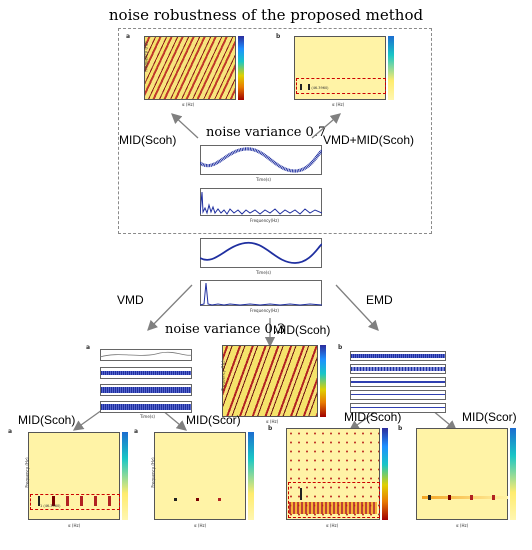 This screenshot has height=550, width=532. I want to click on label-emd: EMD, so click(379, 300).